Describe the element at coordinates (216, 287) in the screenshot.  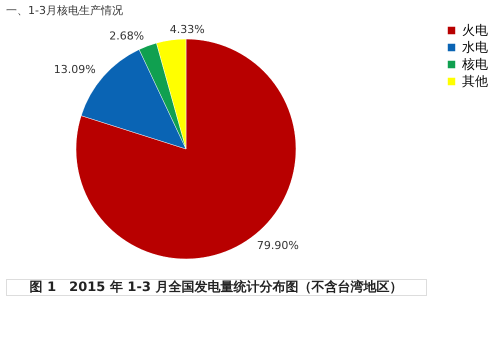
I see `caption: 图 1 2015 年 1-3 月全国发电量统计分布图（不含台湾地区）` at that location.